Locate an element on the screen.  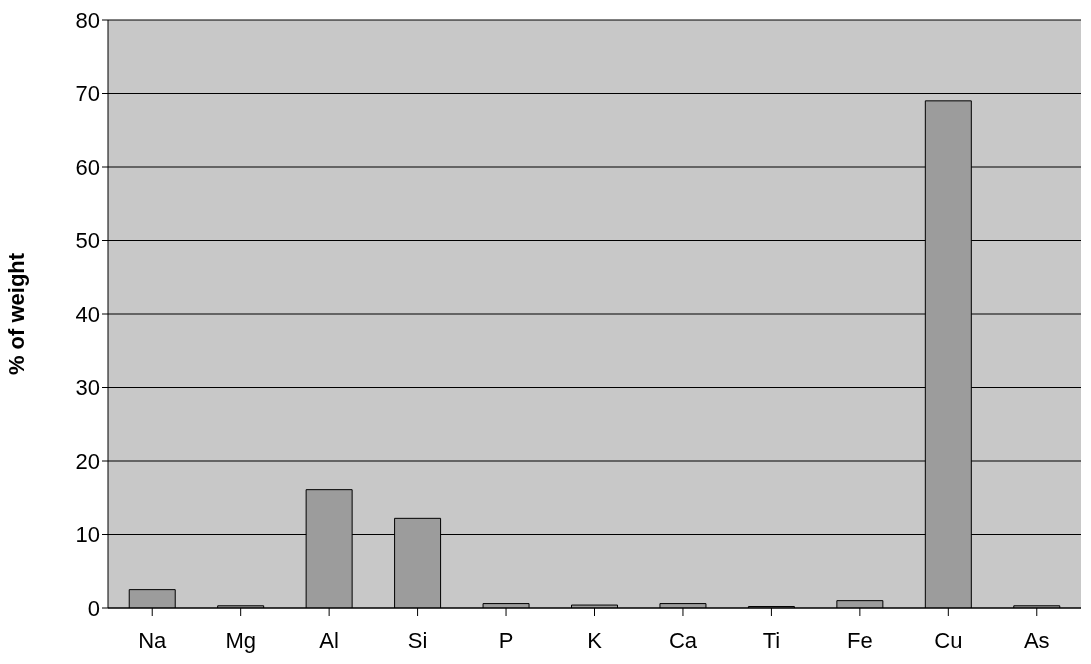
x-tick-label: As is located at coordinates (1036, 640).